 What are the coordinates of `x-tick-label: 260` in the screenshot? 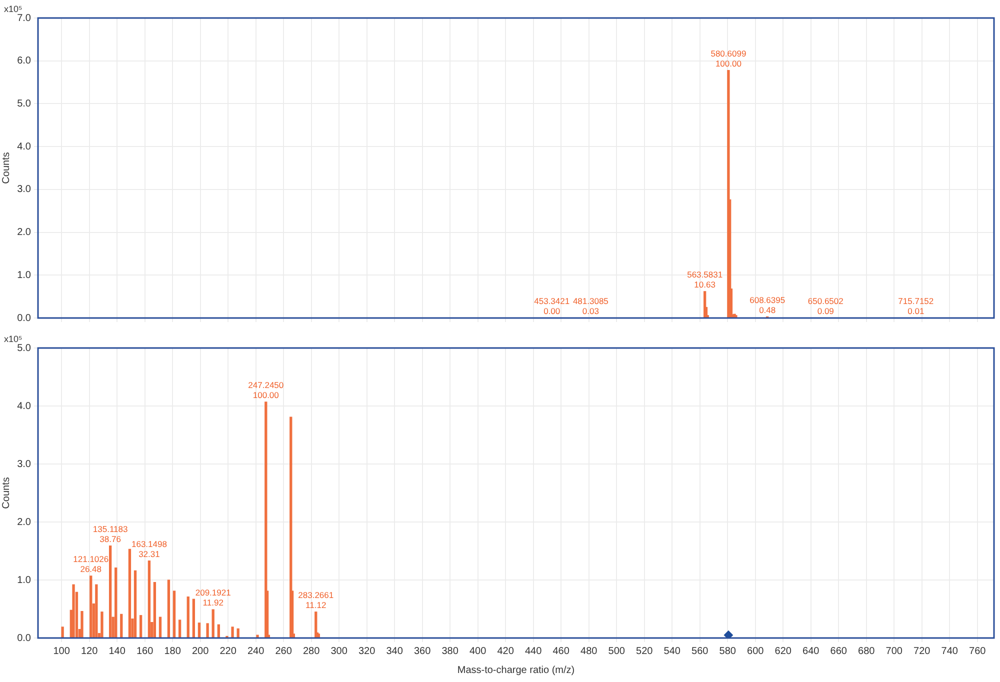 It's located at (283, 651).